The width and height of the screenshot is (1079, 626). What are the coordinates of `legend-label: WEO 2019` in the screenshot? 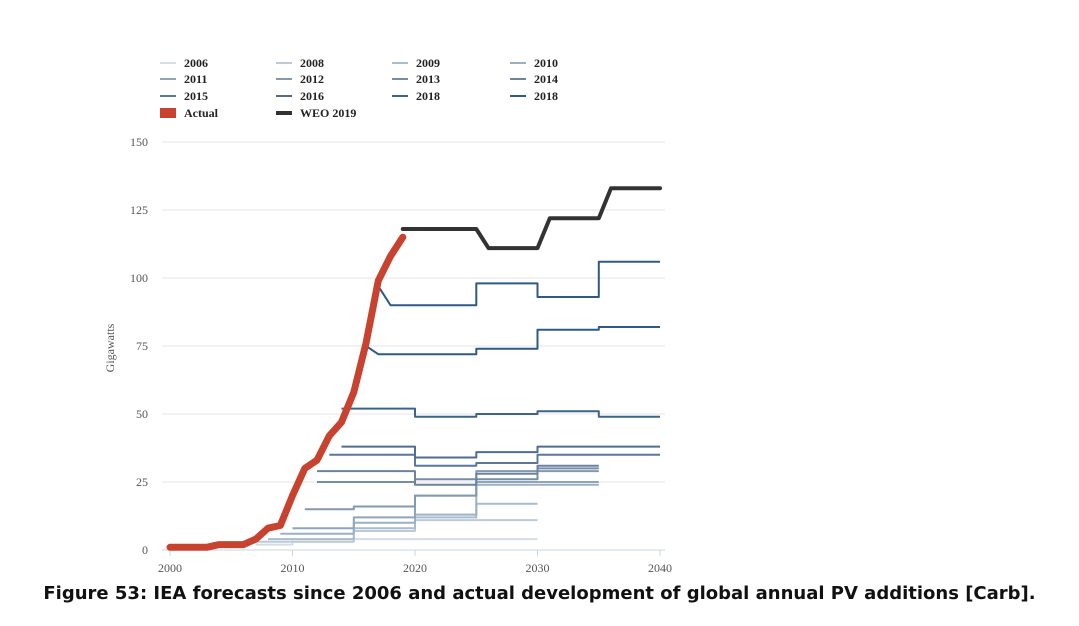 It's located at (328, 113).